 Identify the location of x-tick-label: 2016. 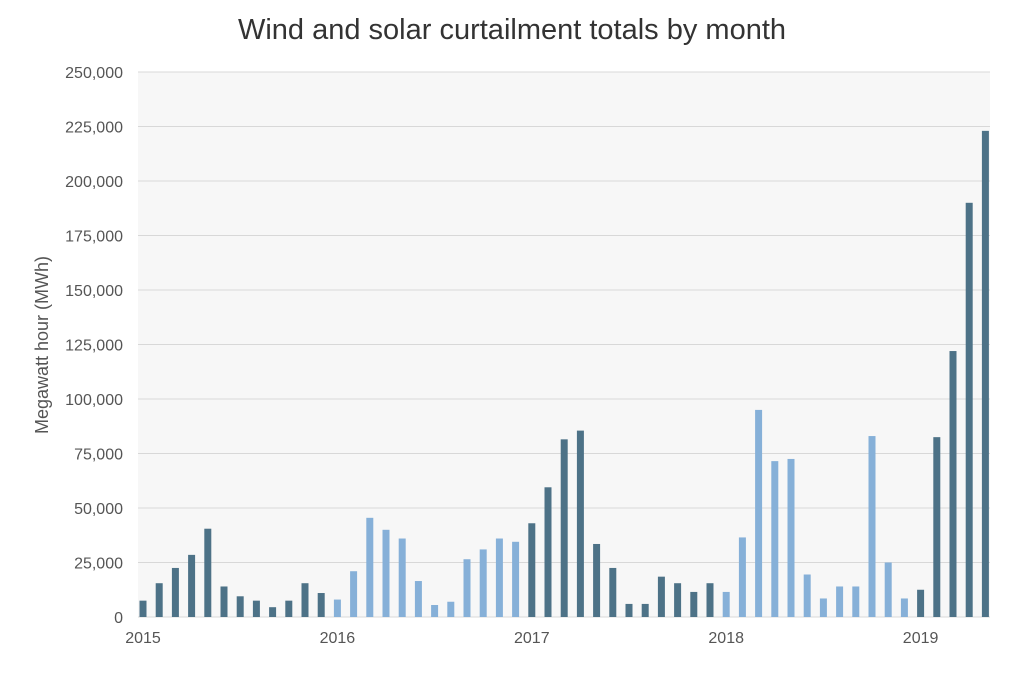
(338, 638).